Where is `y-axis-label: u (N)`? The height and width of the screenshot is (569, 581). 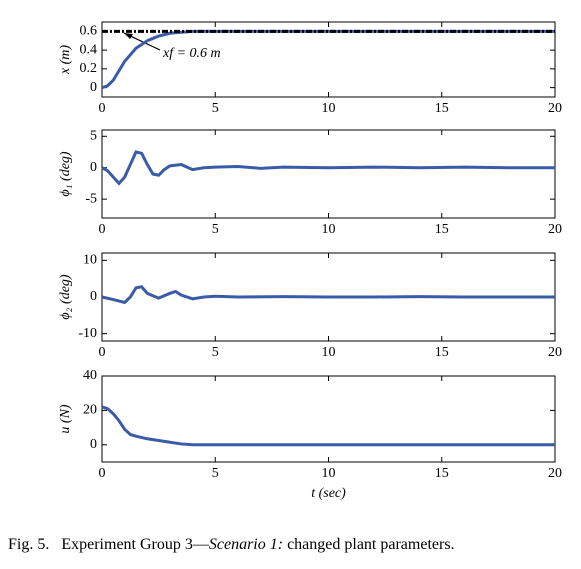 y-axis-label: u (N) is located at coordinates (65, 419).